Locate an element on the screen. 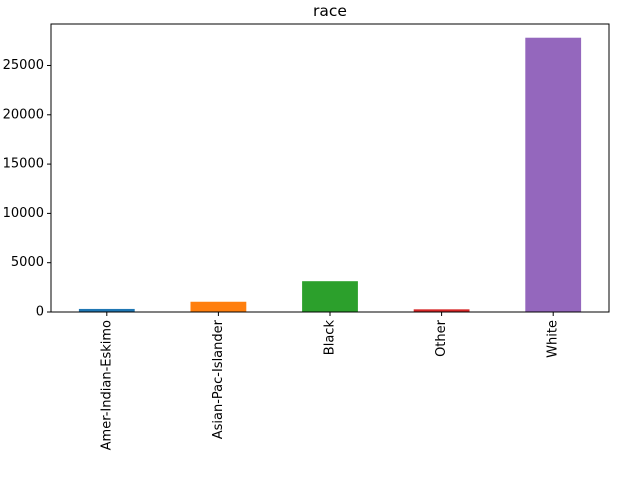 This screenshot has height=480, width=640. bar-other is located at coordinates (441, 310).